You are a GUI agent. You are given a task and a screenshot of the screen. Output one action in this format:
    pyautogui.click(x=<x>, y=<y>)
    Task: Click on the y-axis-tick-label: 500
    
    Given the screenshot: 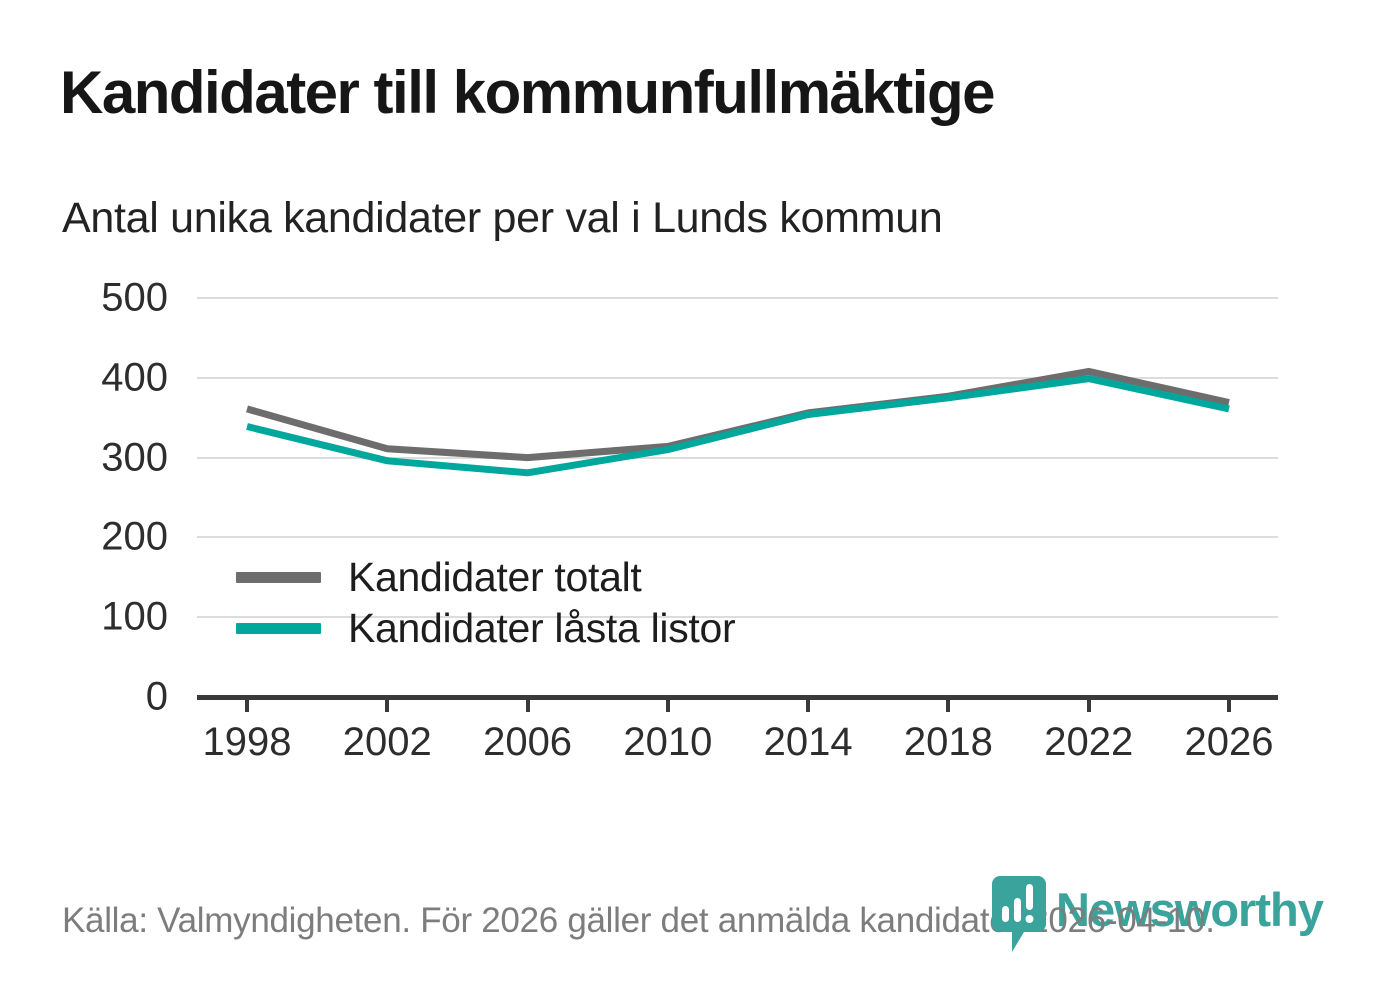 What is the action you would take?
    pyautogui.click(x=134, y=297)
    